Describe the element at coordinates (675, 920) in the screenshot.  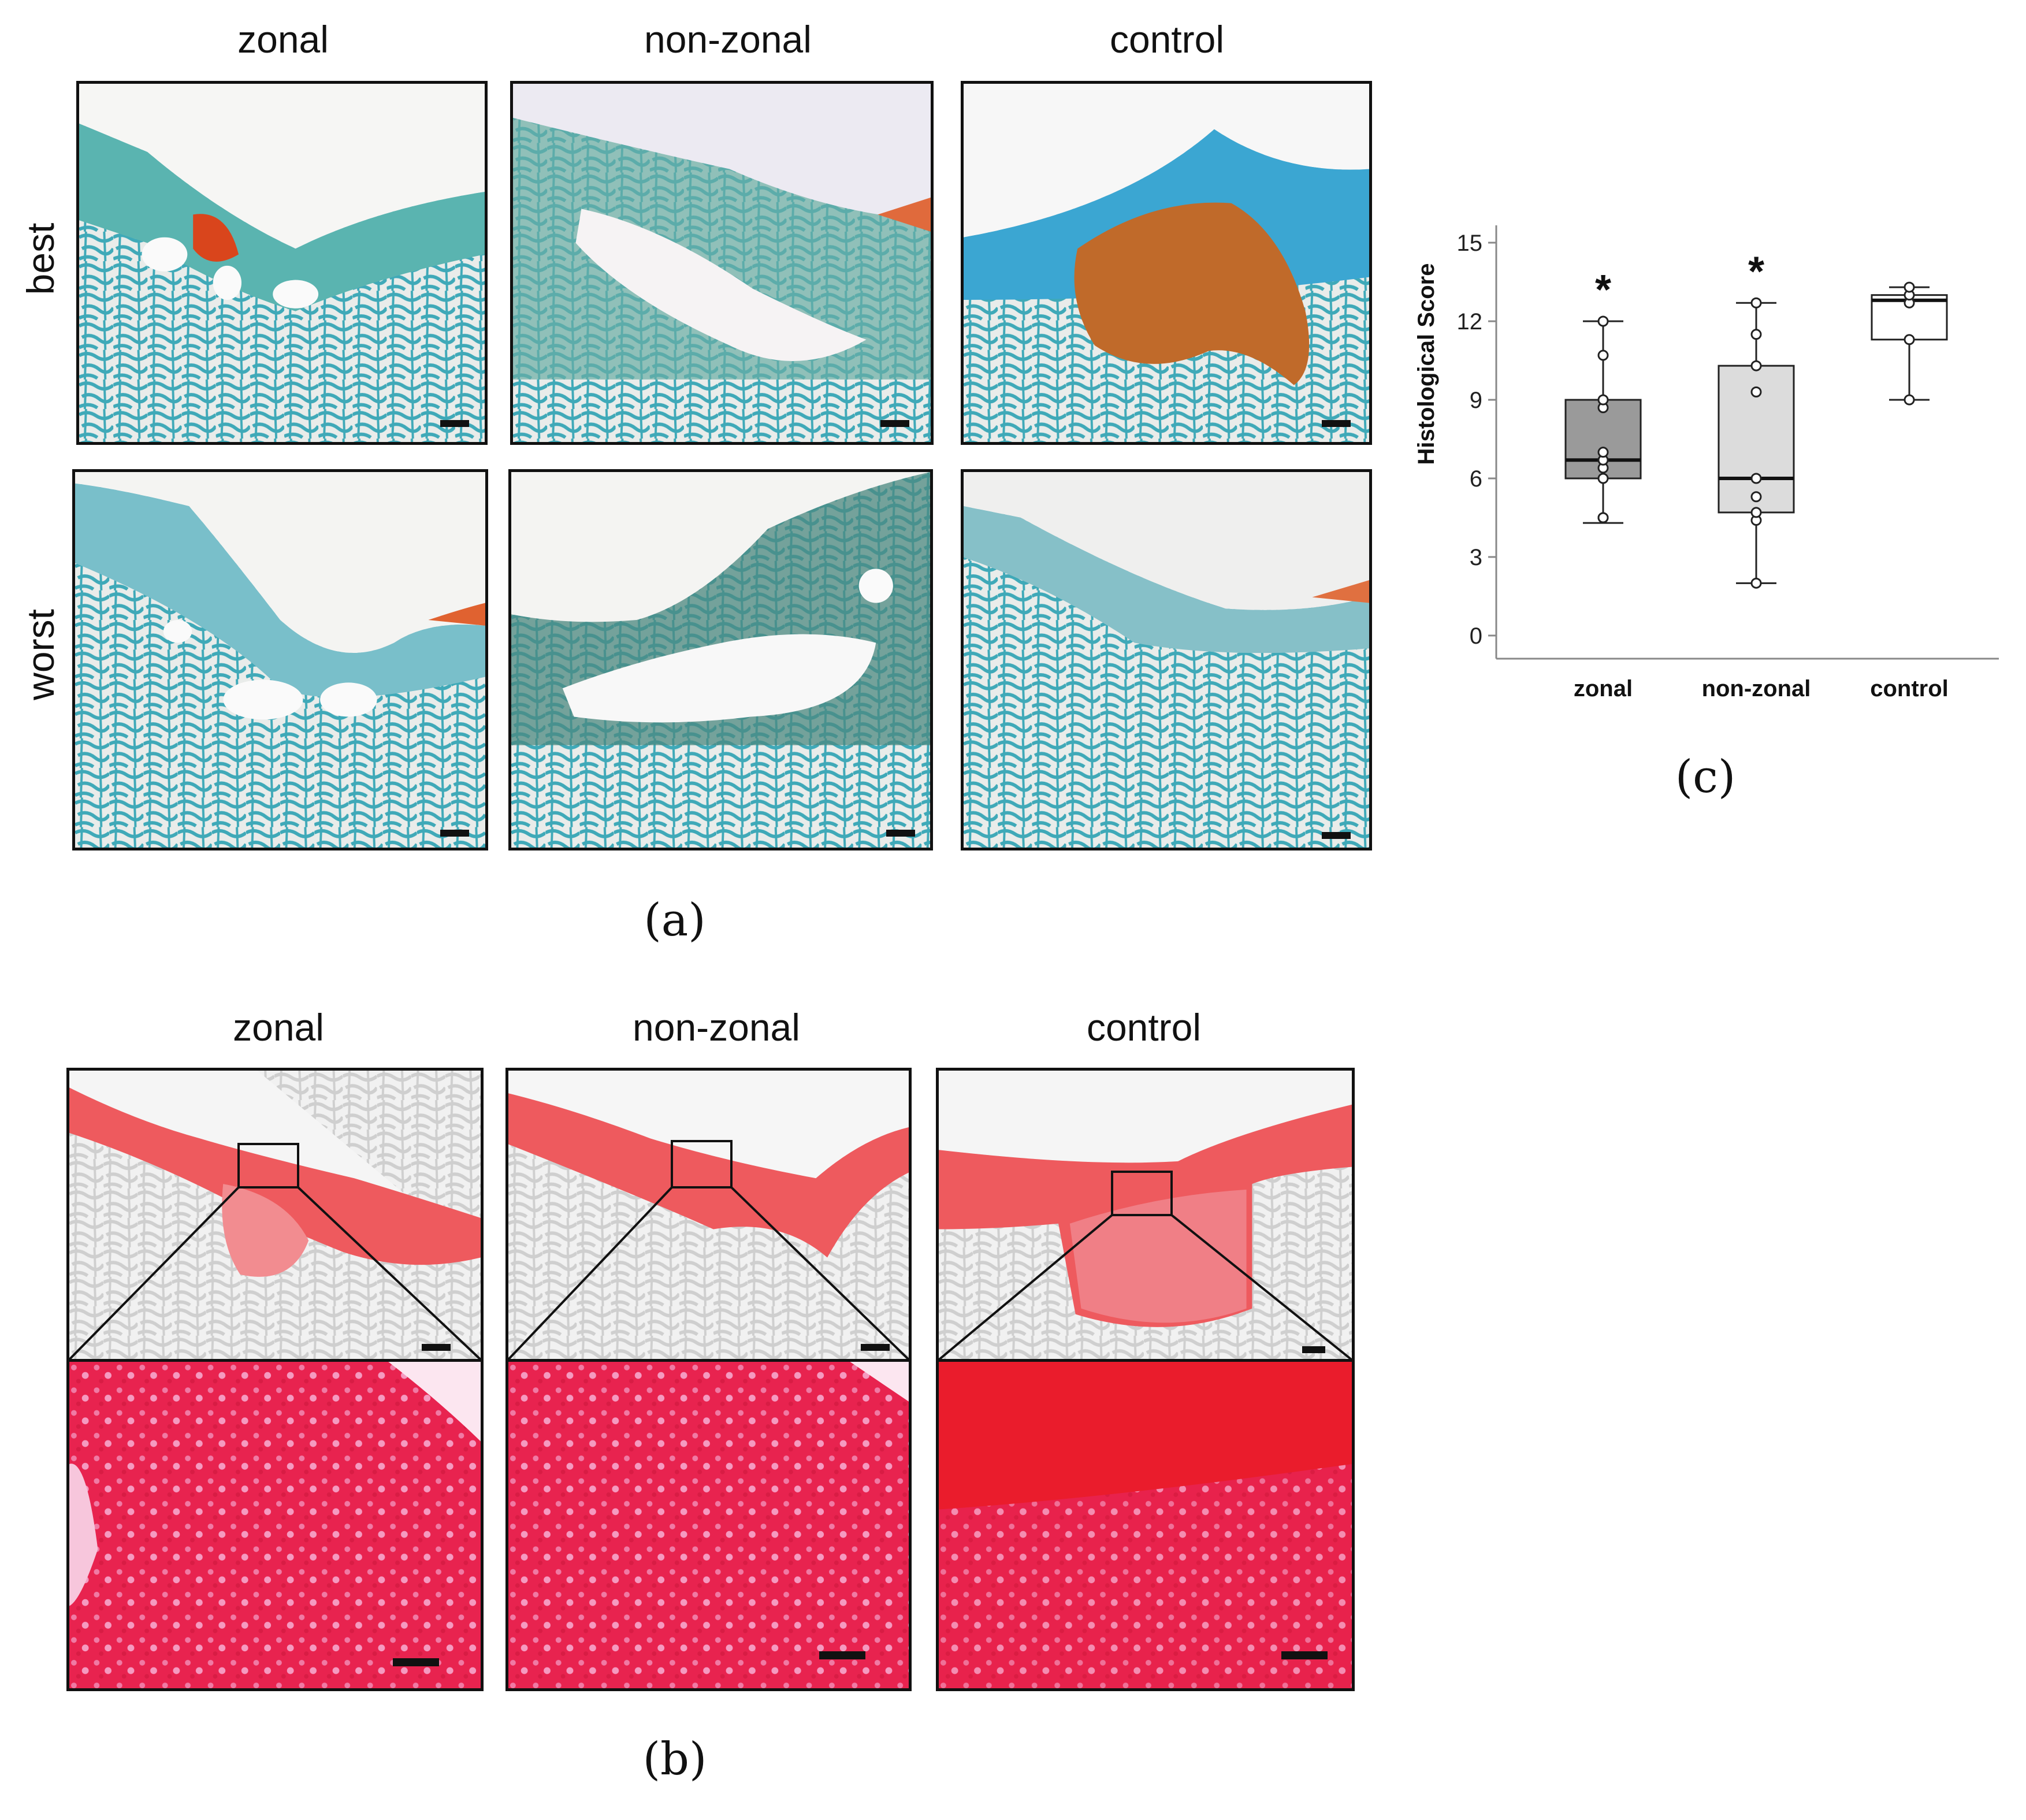
I see `panel-letter-a: (a)` at that location.